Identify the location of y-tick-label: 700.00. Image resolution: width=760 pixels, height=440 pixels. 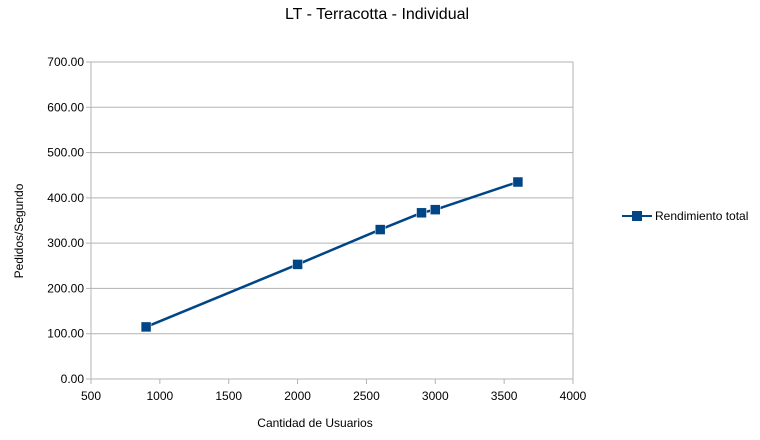
(65, 62).